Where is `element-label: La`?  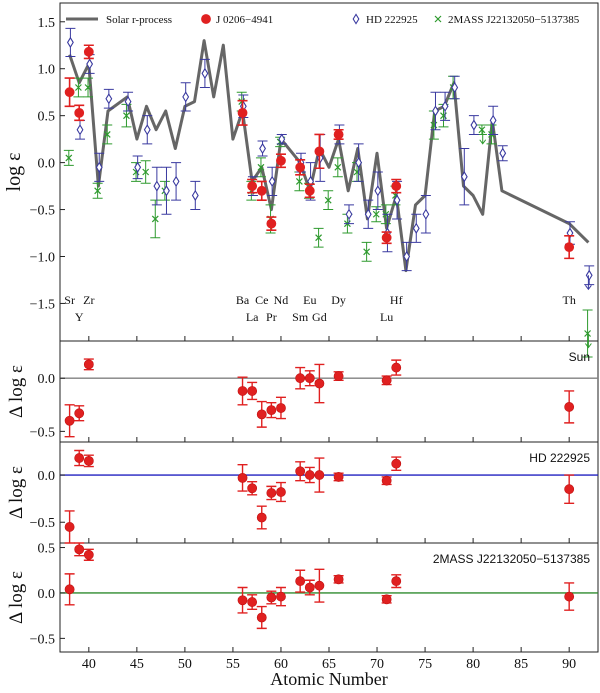
element-label: La is located at coordinates (252, 317).